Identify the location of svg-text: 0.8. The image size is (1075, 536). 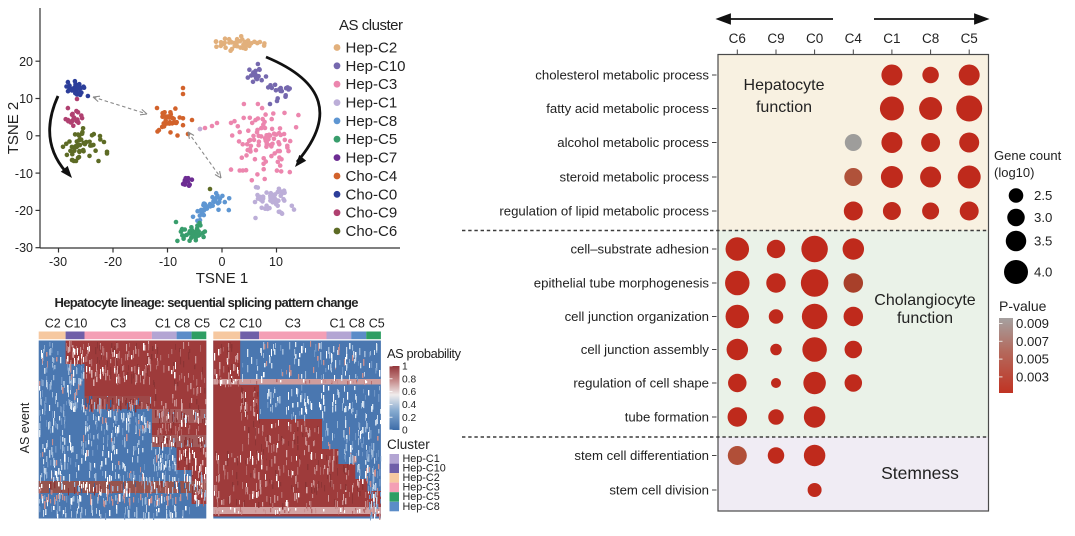
(409, 379).